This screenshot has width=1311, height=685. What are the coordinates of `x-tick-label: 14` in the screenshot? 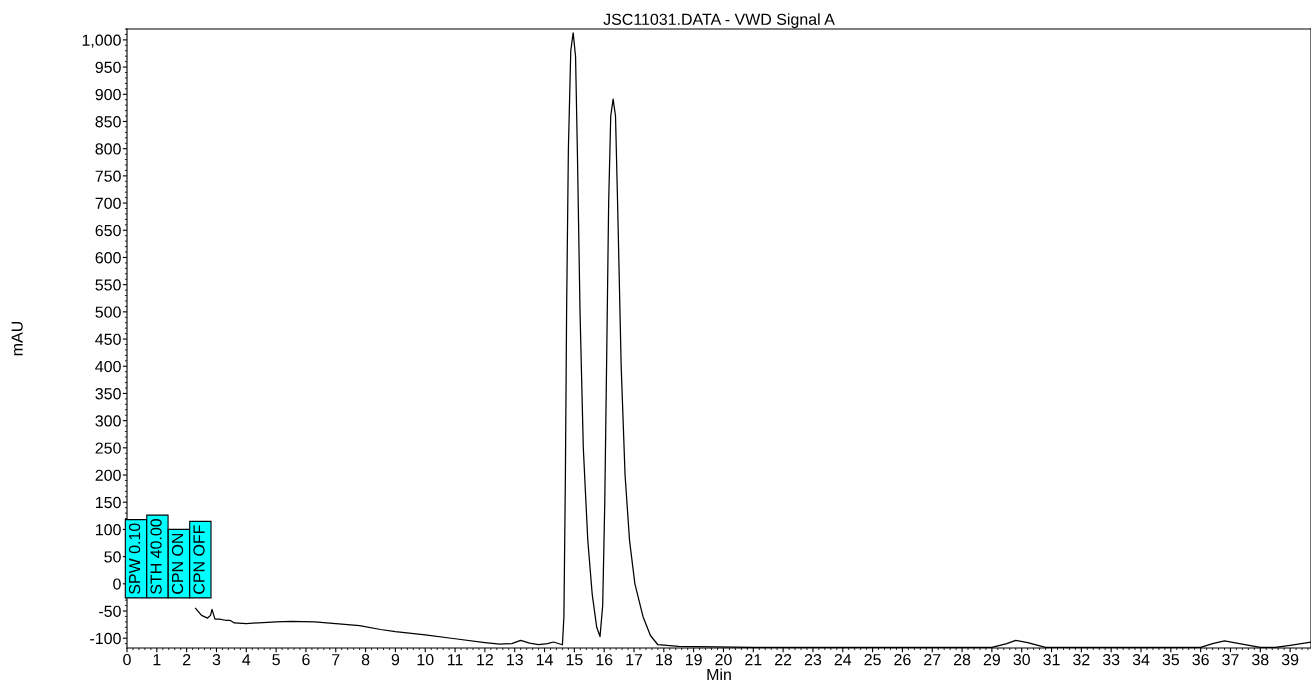 It's located at (544, 660).